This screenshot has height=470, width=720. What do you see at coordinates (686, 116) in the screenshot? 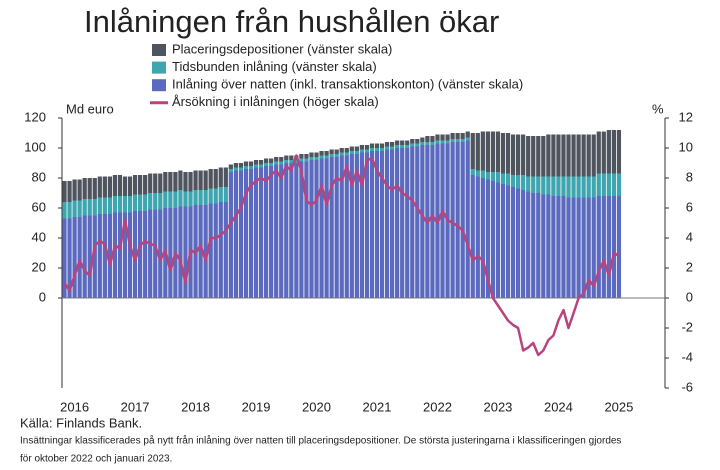
I see `y2-tick-label: 12` at bounding box center [686, 116].